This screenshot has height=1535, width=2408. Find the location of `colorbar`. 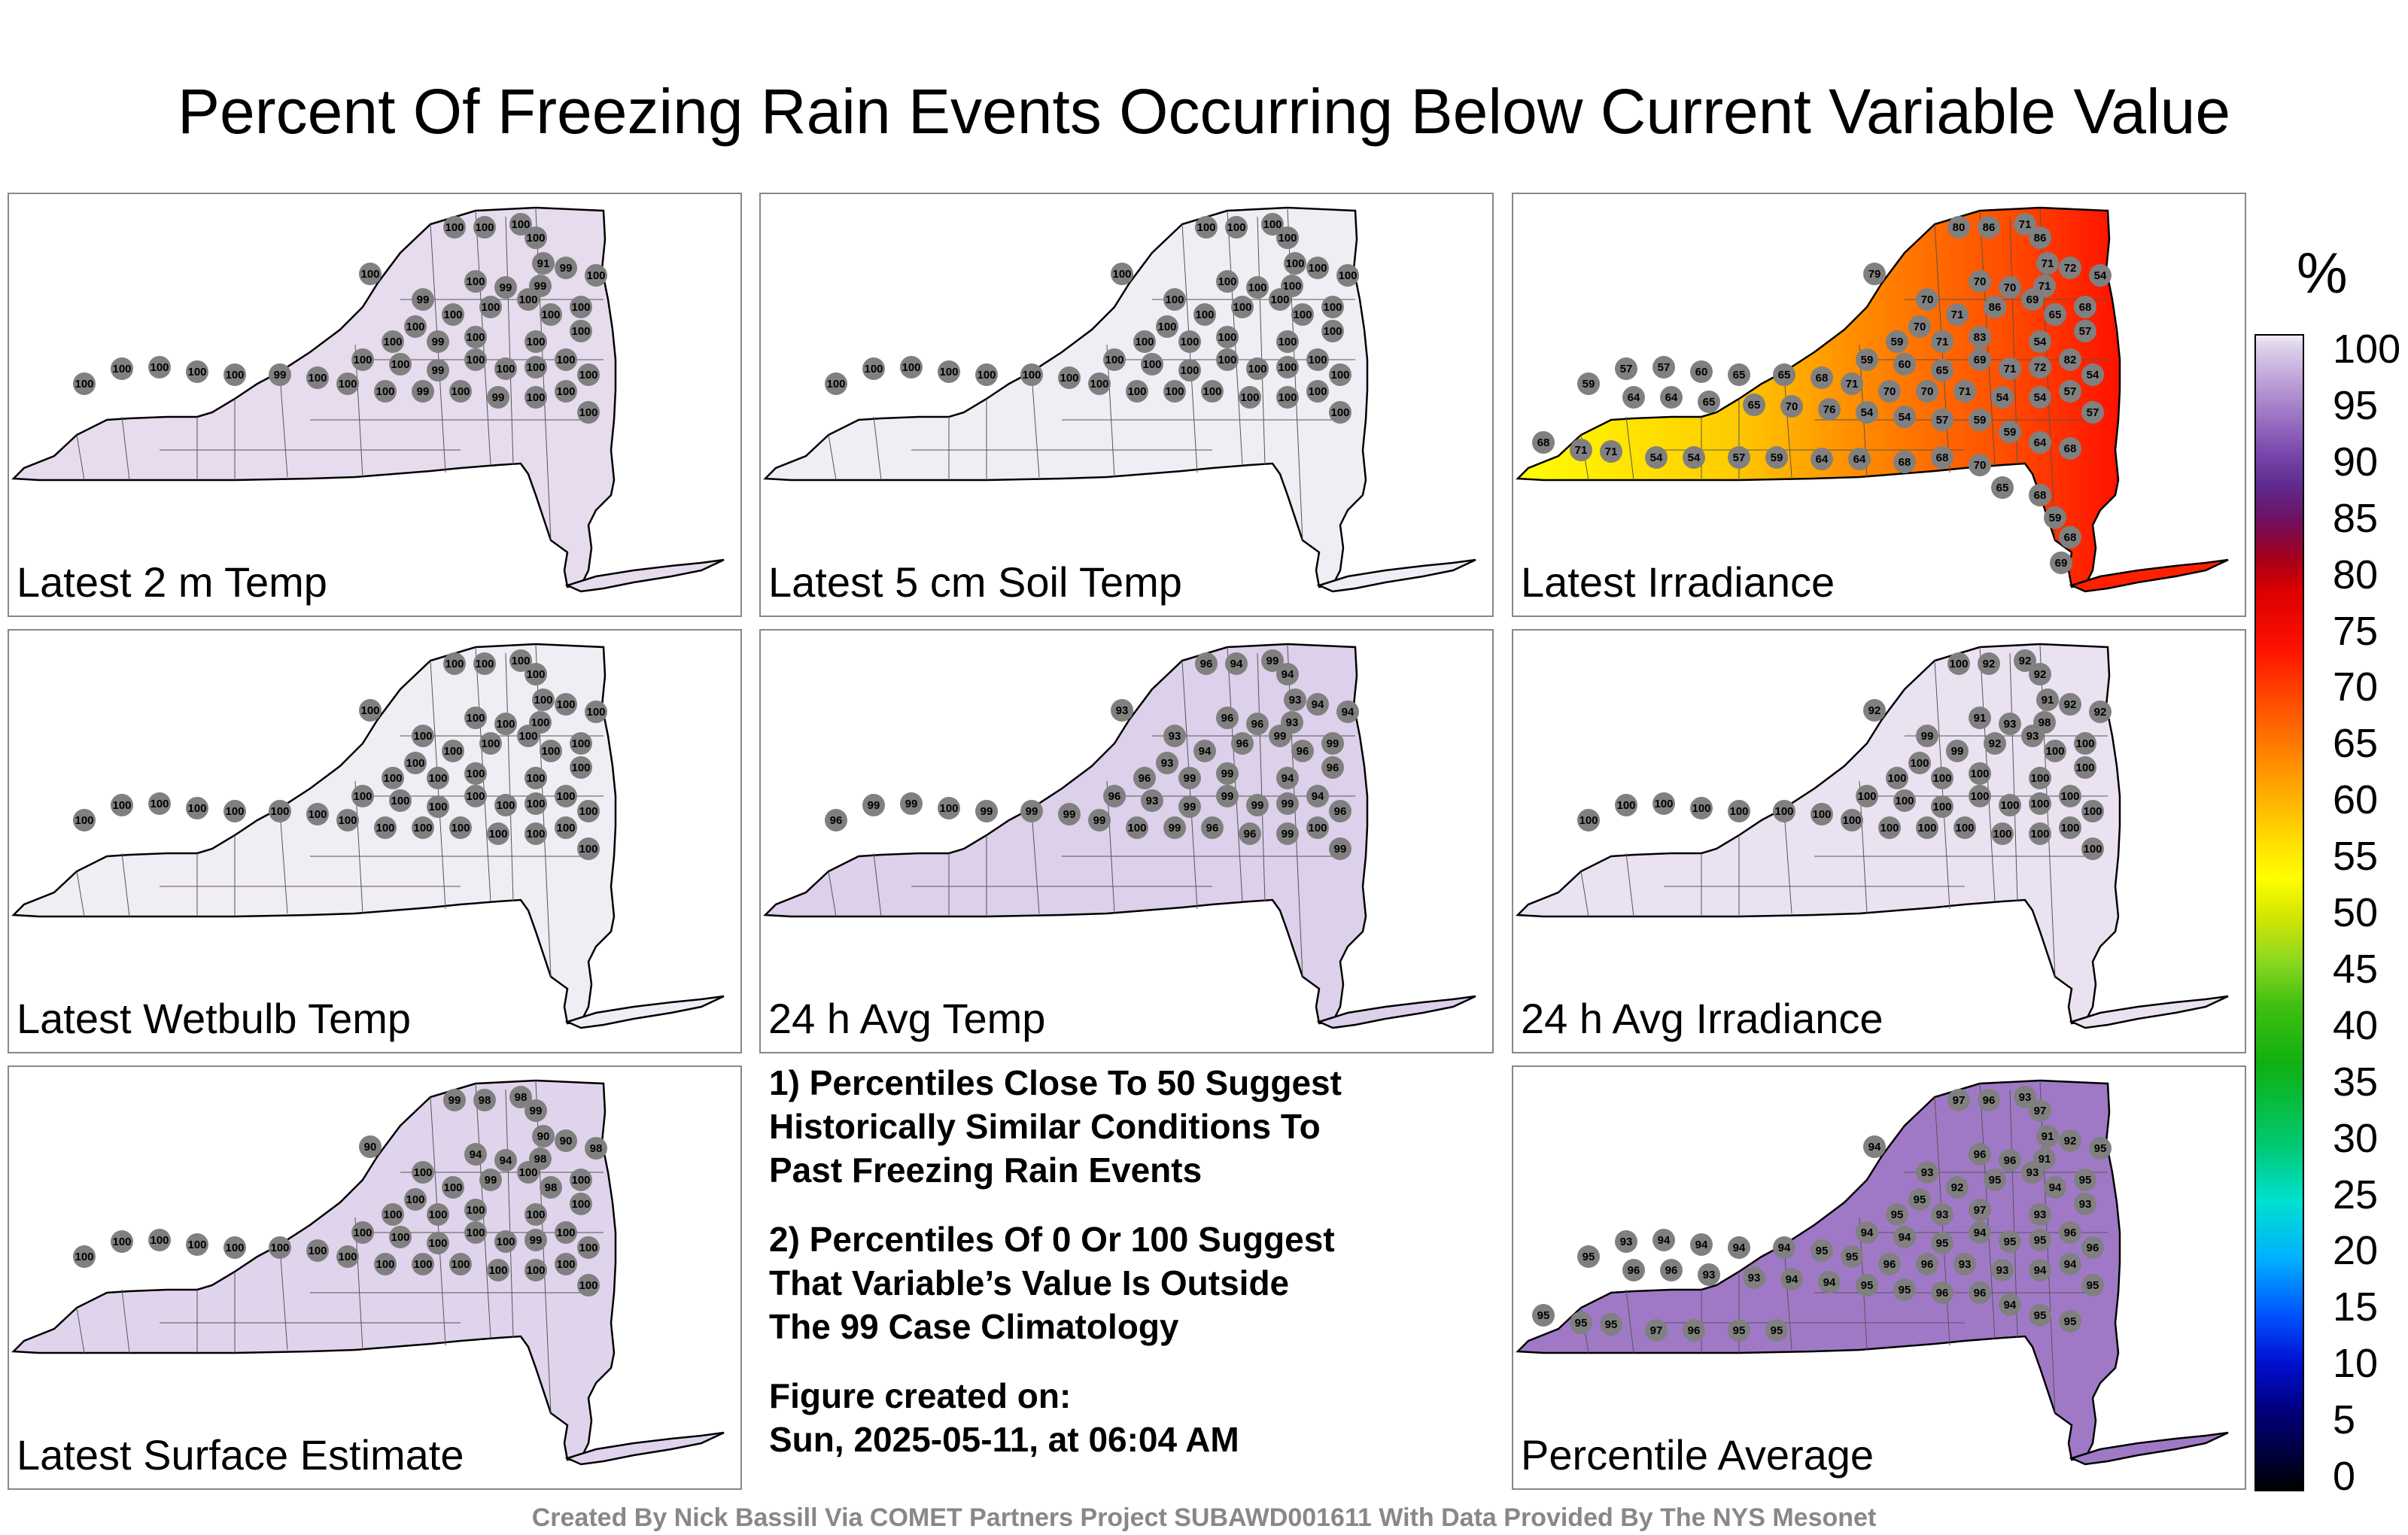

colorbar is located at coordinates (2279, 912).